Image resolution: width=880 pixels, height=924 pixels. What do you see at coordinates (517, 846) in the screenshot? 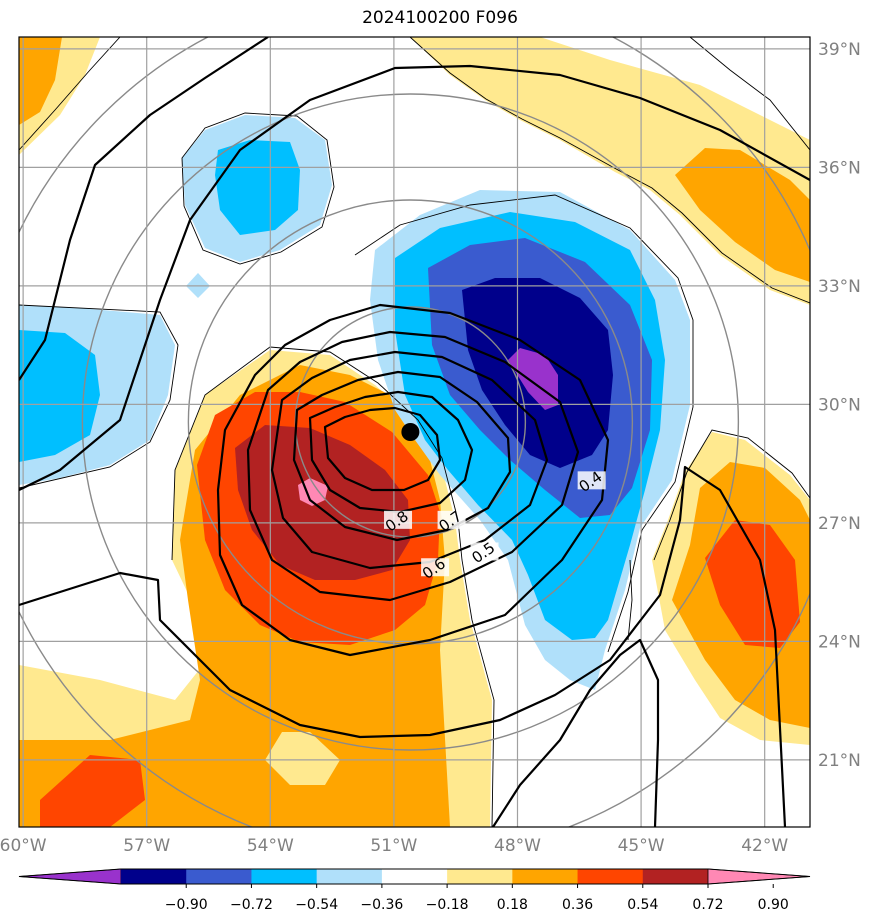
I see `lon-tick-label: 48°W` at bounding box center [517, 846].